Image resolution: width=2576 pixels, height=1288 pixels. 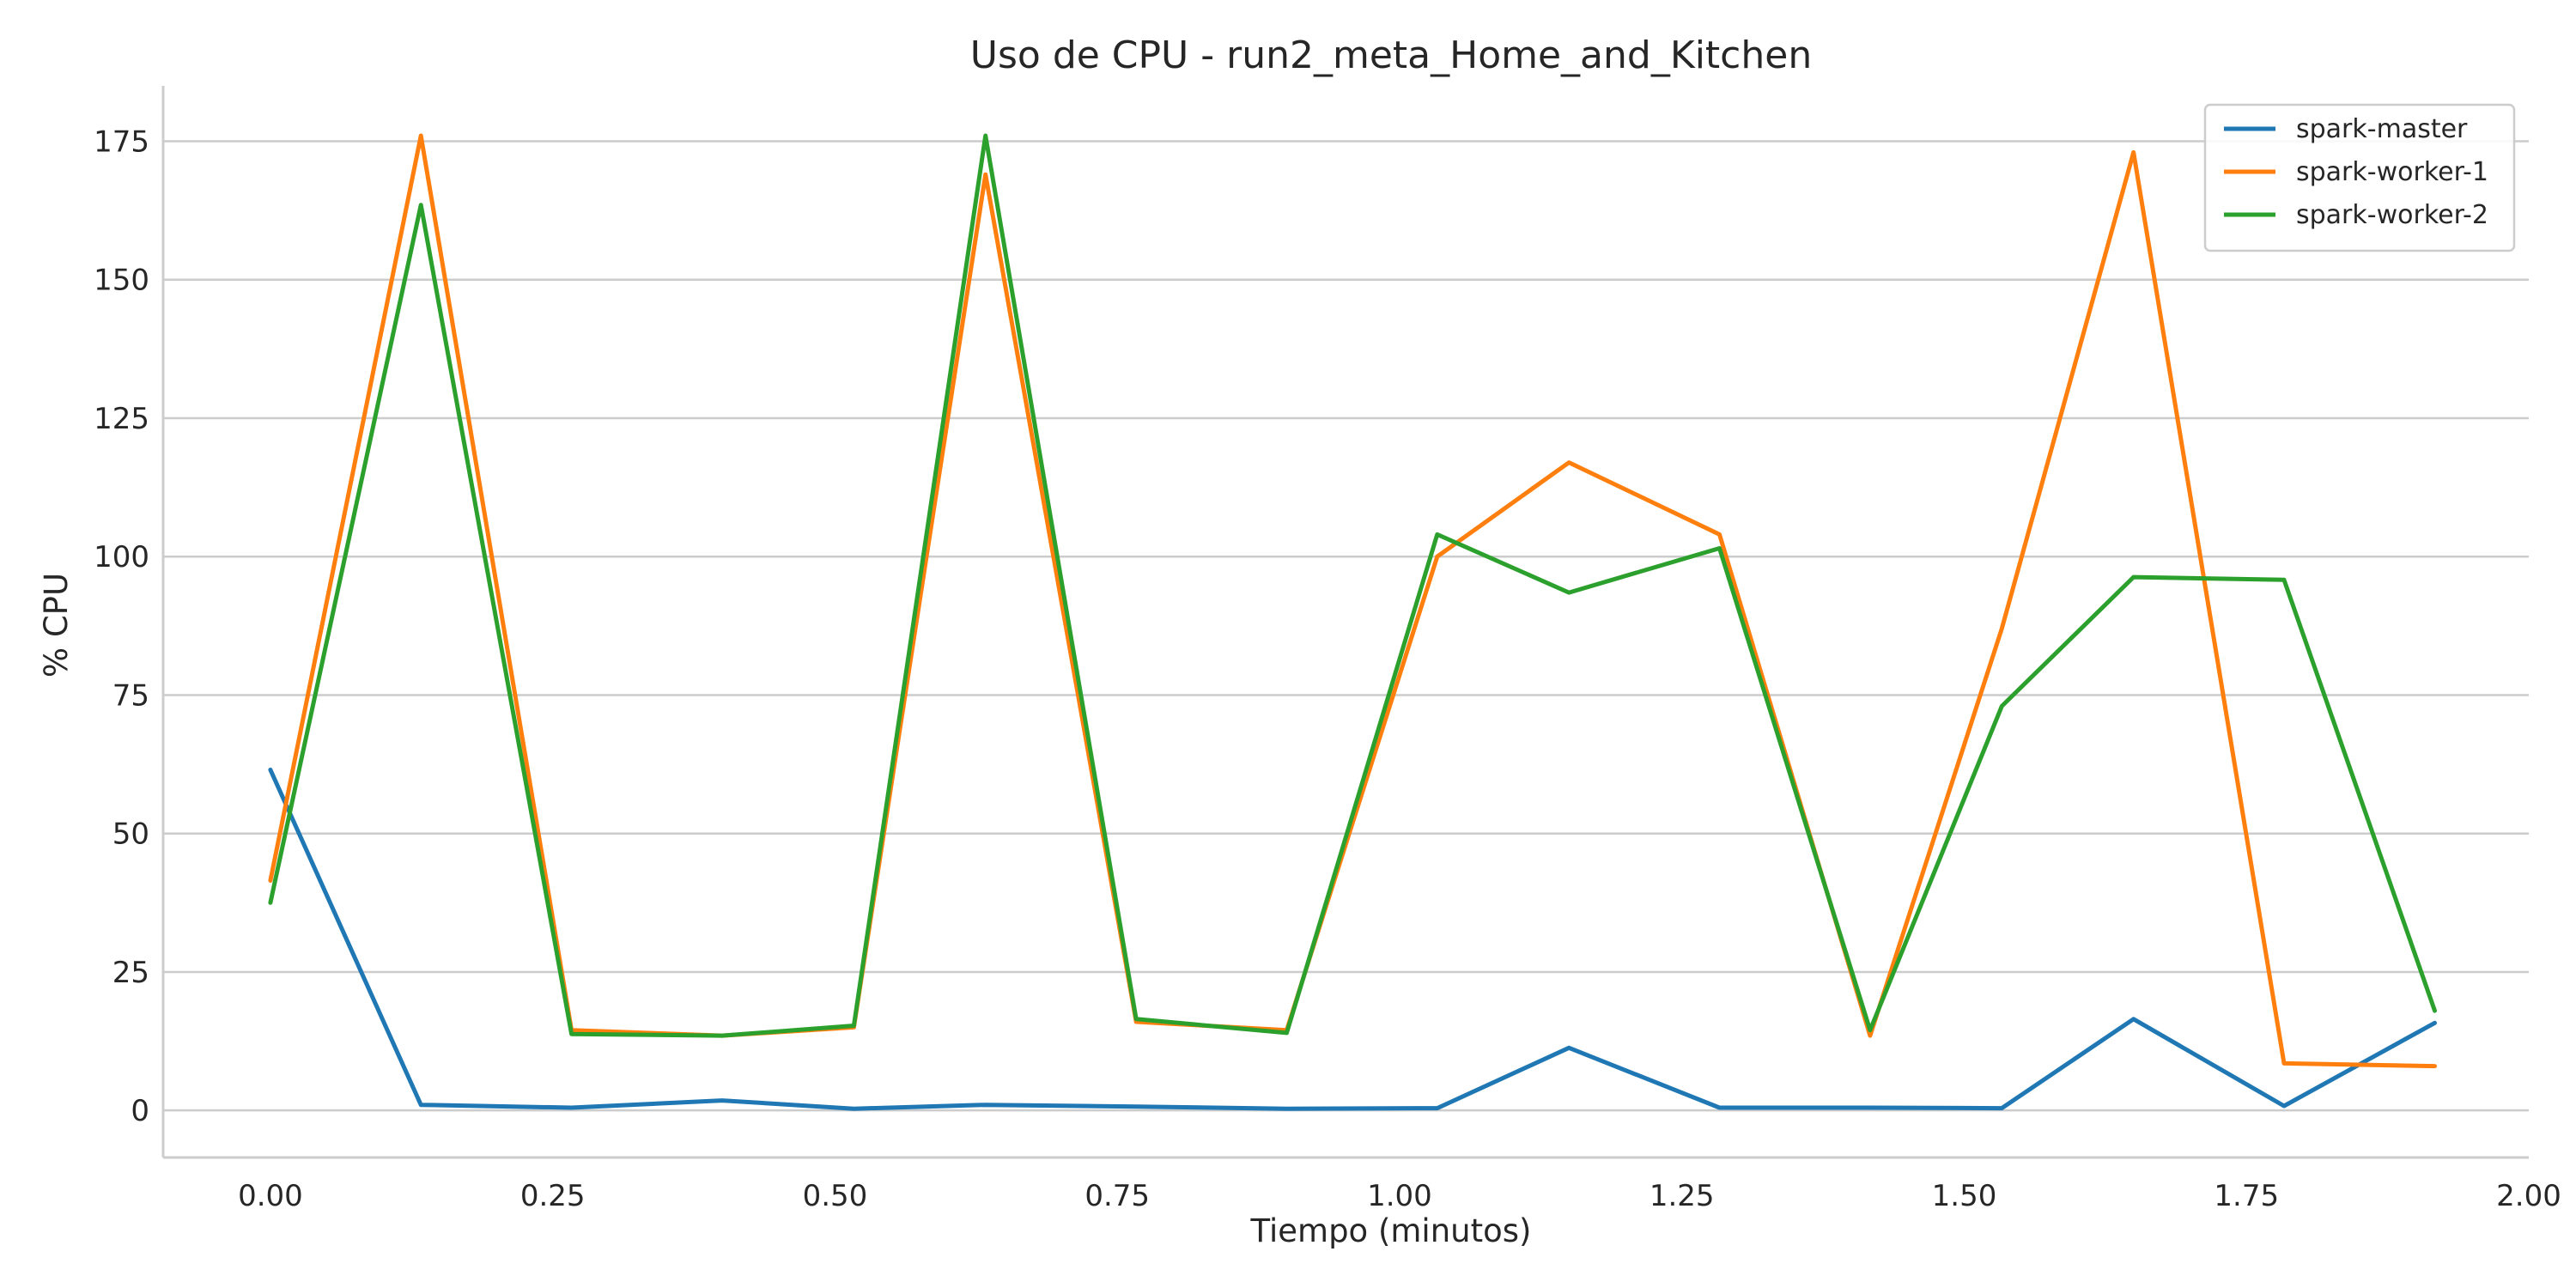 I want to click on legend-box, so click(x=2360, y=177).